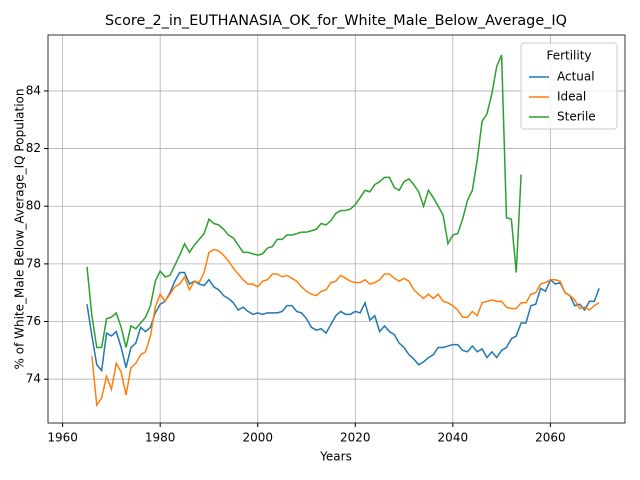  What do you see at coordinates (33, 263) in the screenshot?
I see `y-tick-label: 78` at bounding box center [33, 263].